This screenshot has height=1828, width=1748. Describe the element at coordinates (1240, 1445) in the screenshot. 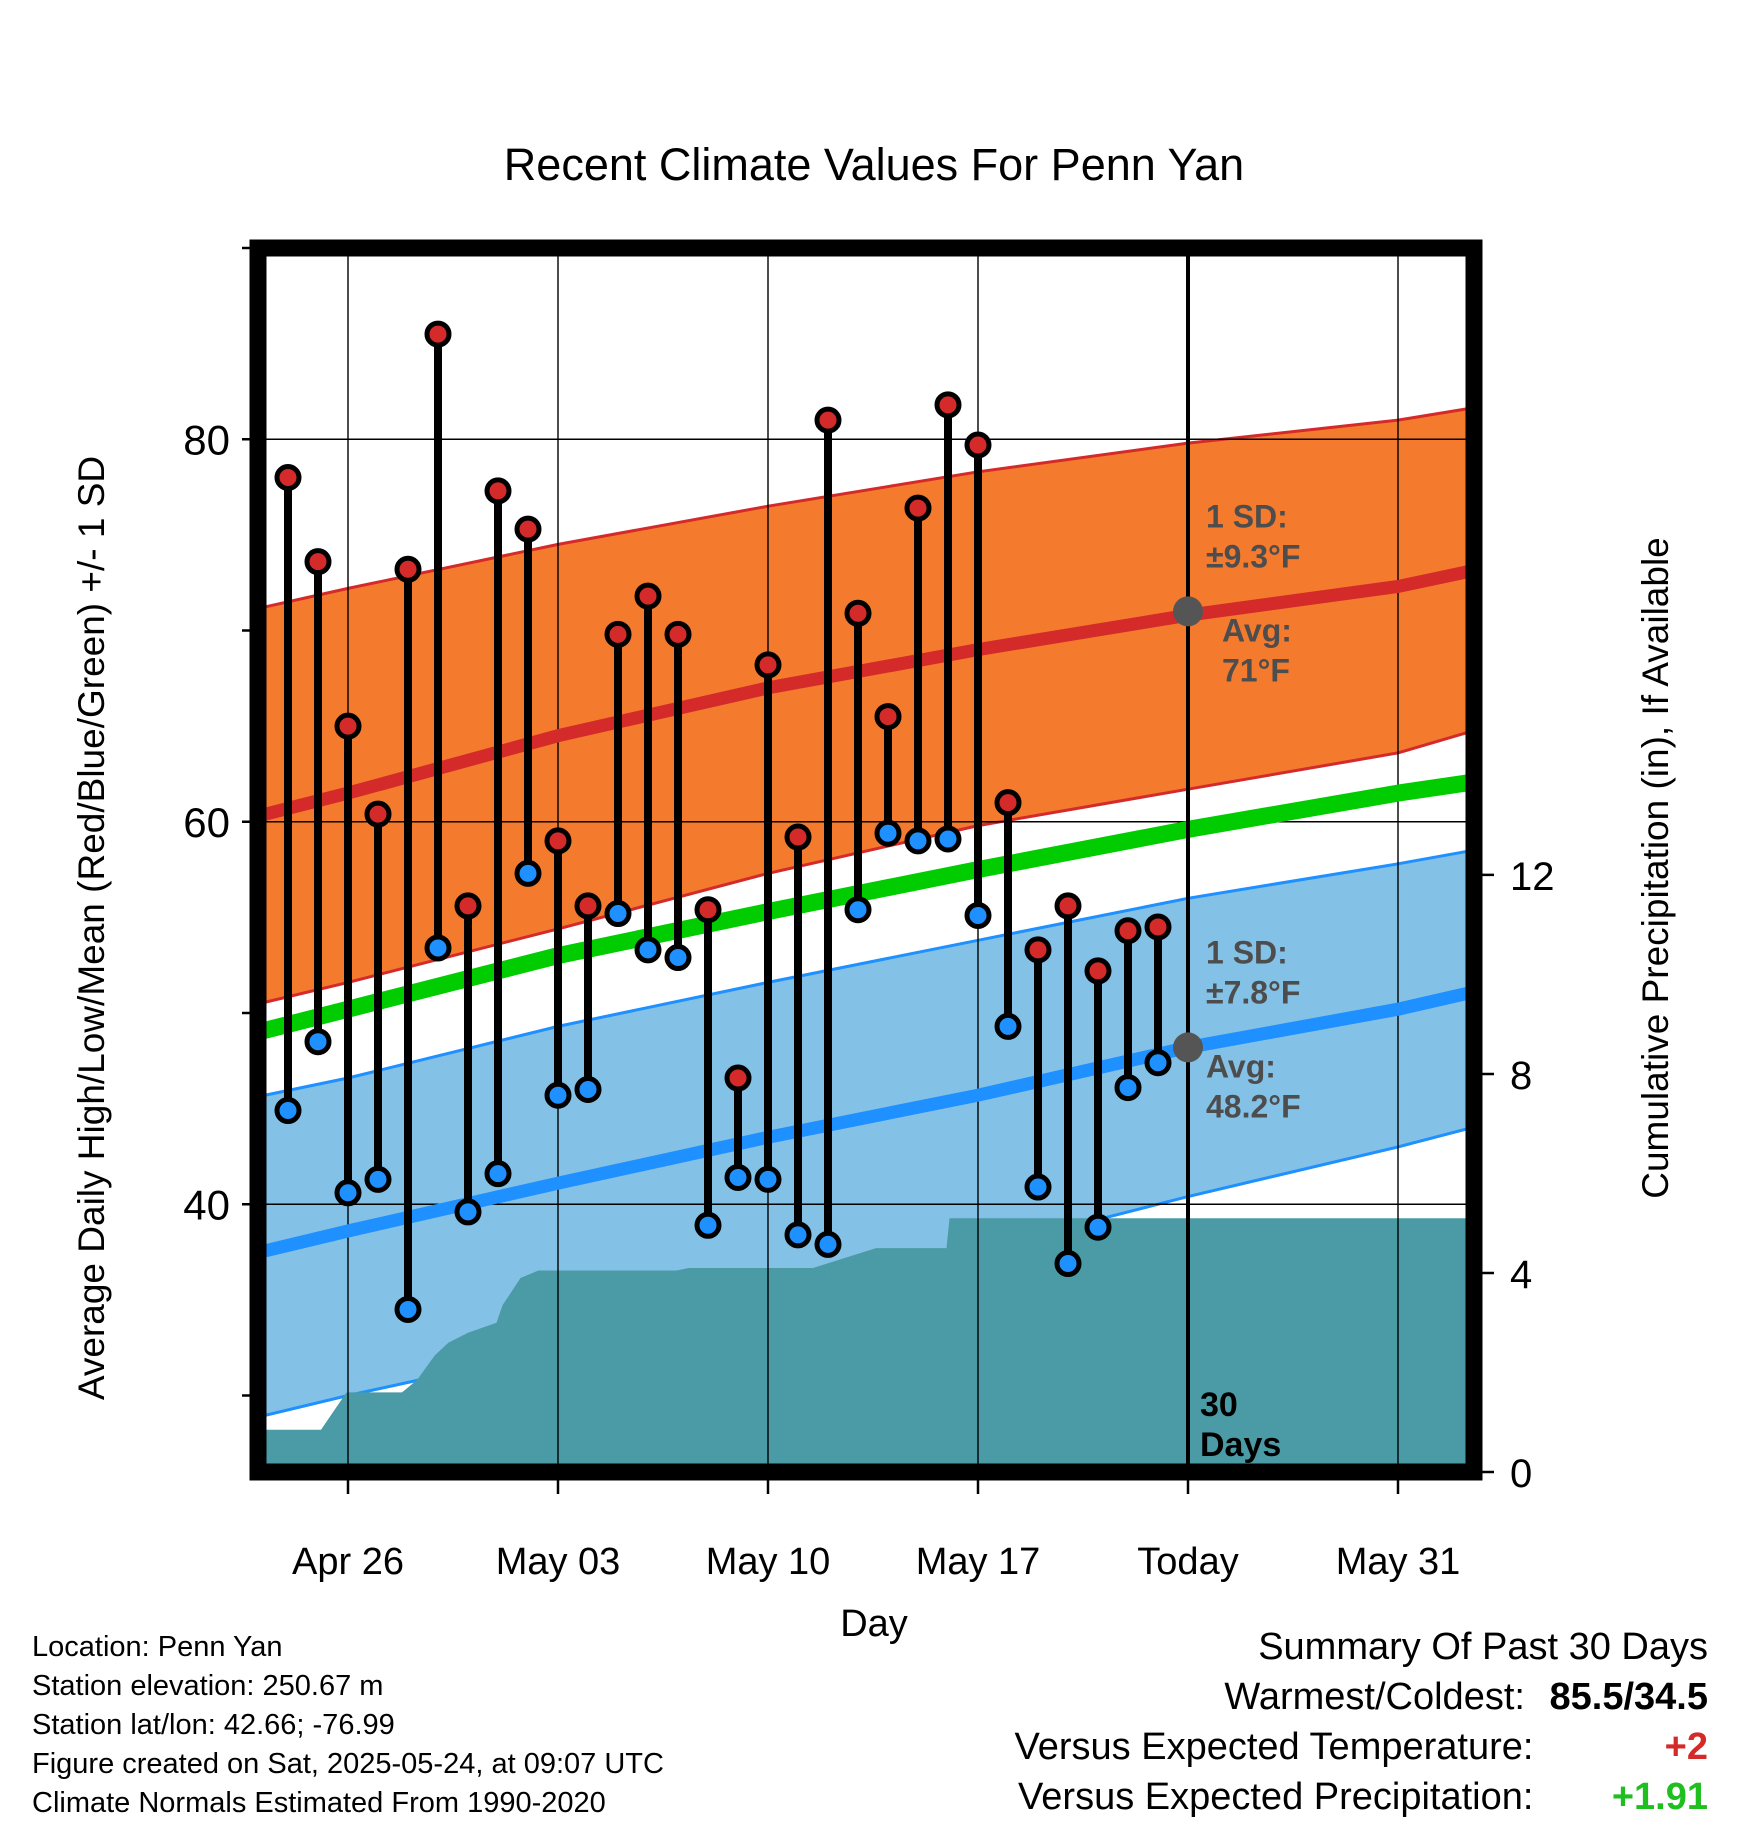

I see `days-label: Days` at that location.